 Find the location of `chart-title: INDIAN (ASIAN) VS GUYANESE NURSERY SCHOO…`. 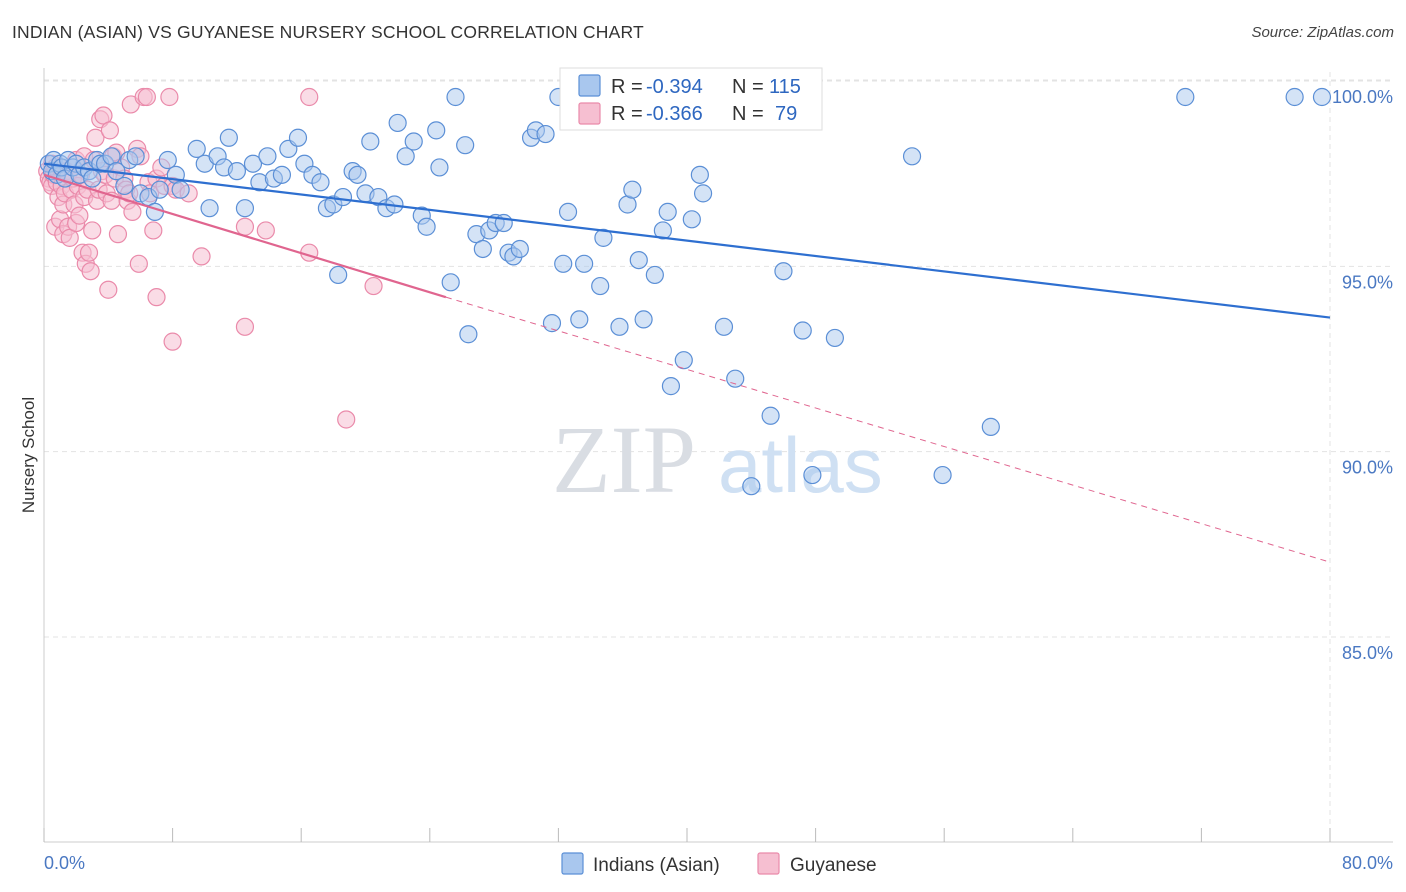

chart-title: INDIAN (ASIAN) VS GUYANESE NURSERY SCHOO… is located at coordinates (328, 32).